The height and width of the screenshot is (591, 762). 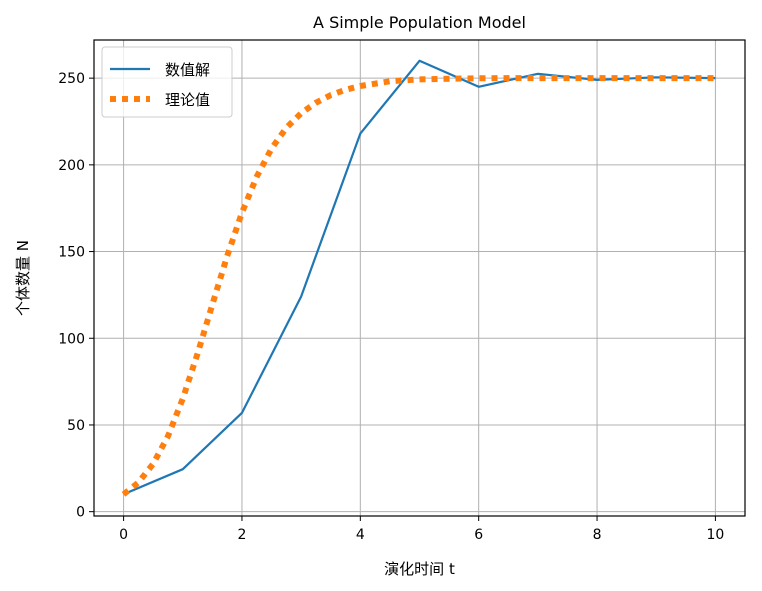 I want to click on y-tick-label: 150, so click(x=71, y=253).